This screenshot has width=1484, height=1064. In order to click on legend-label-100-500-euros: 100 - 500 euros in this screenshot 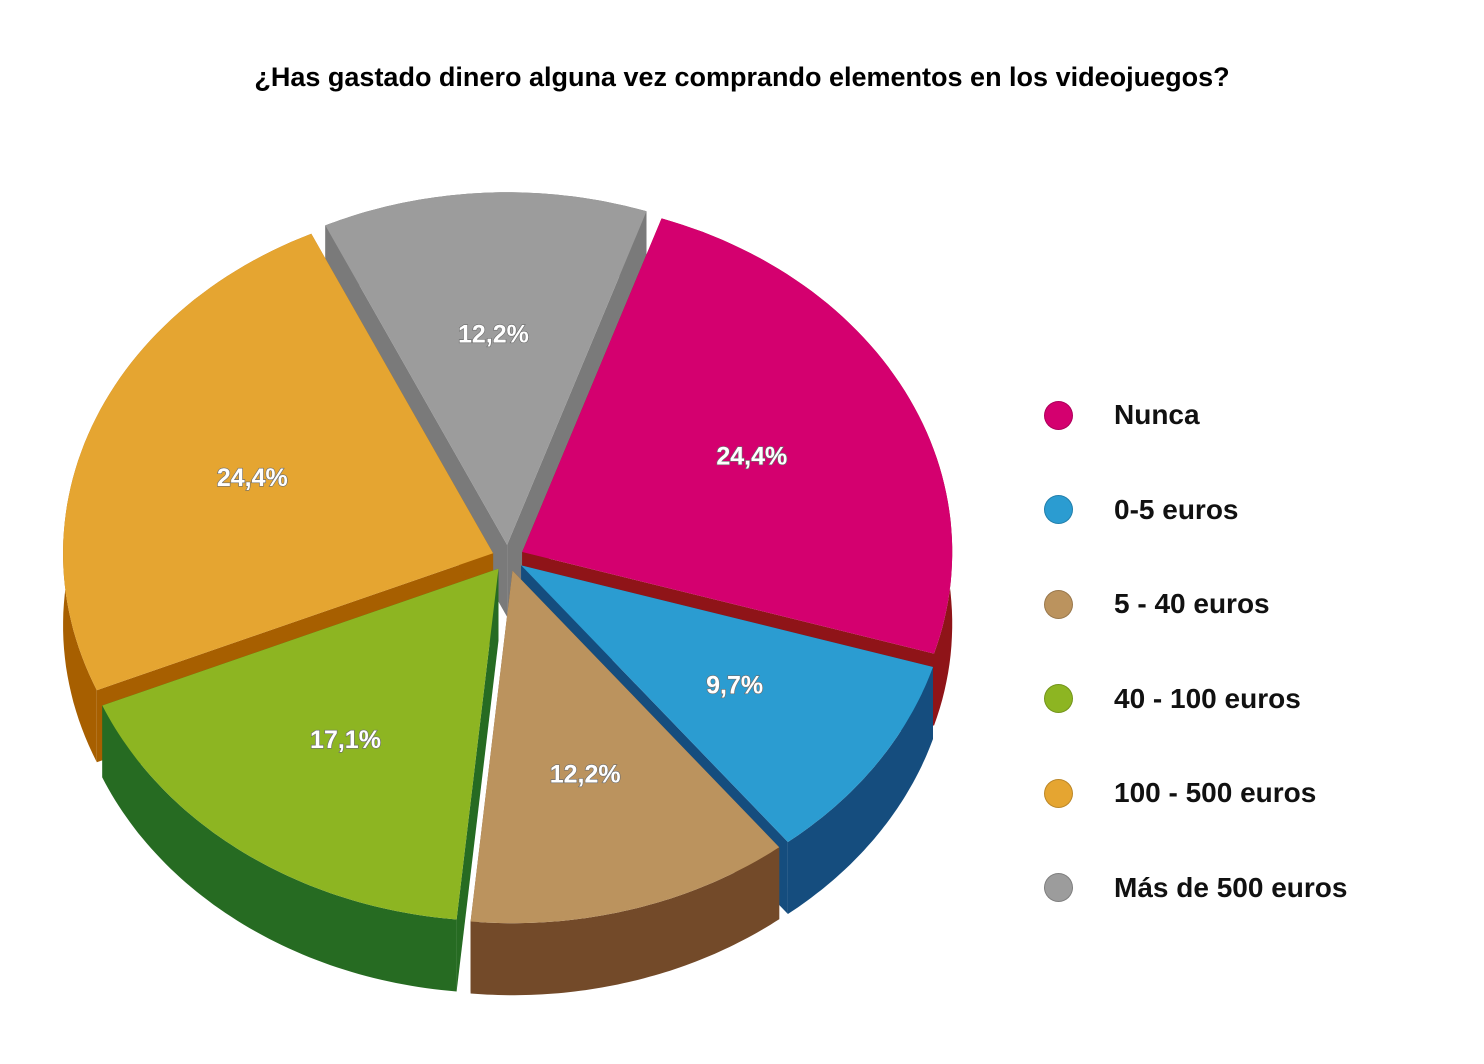, I will do `click(1215, 793)`.